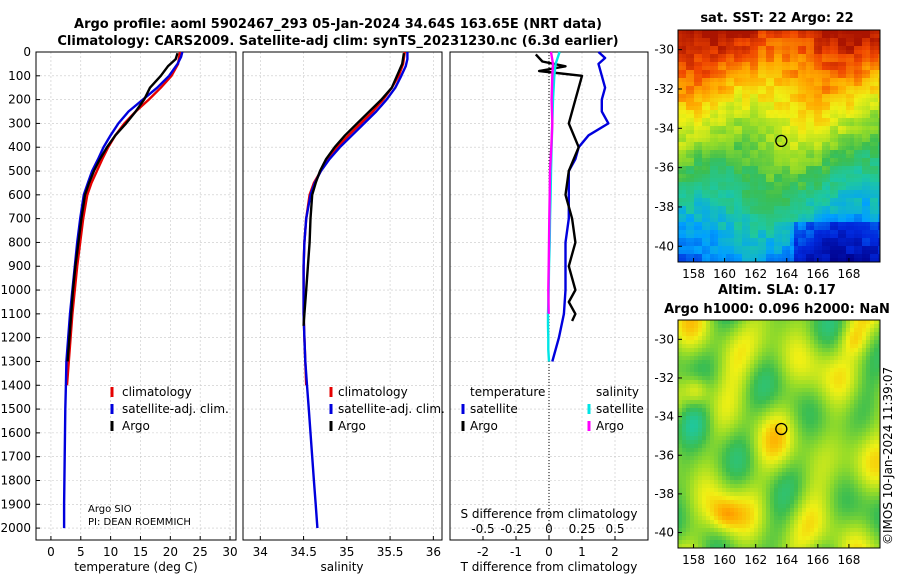 The height and width of the screenshot is (580, 900). Describe the element at coordinates (484, 426) in the screenshot. I see `legend-t-argo-text: Argo` at that location.